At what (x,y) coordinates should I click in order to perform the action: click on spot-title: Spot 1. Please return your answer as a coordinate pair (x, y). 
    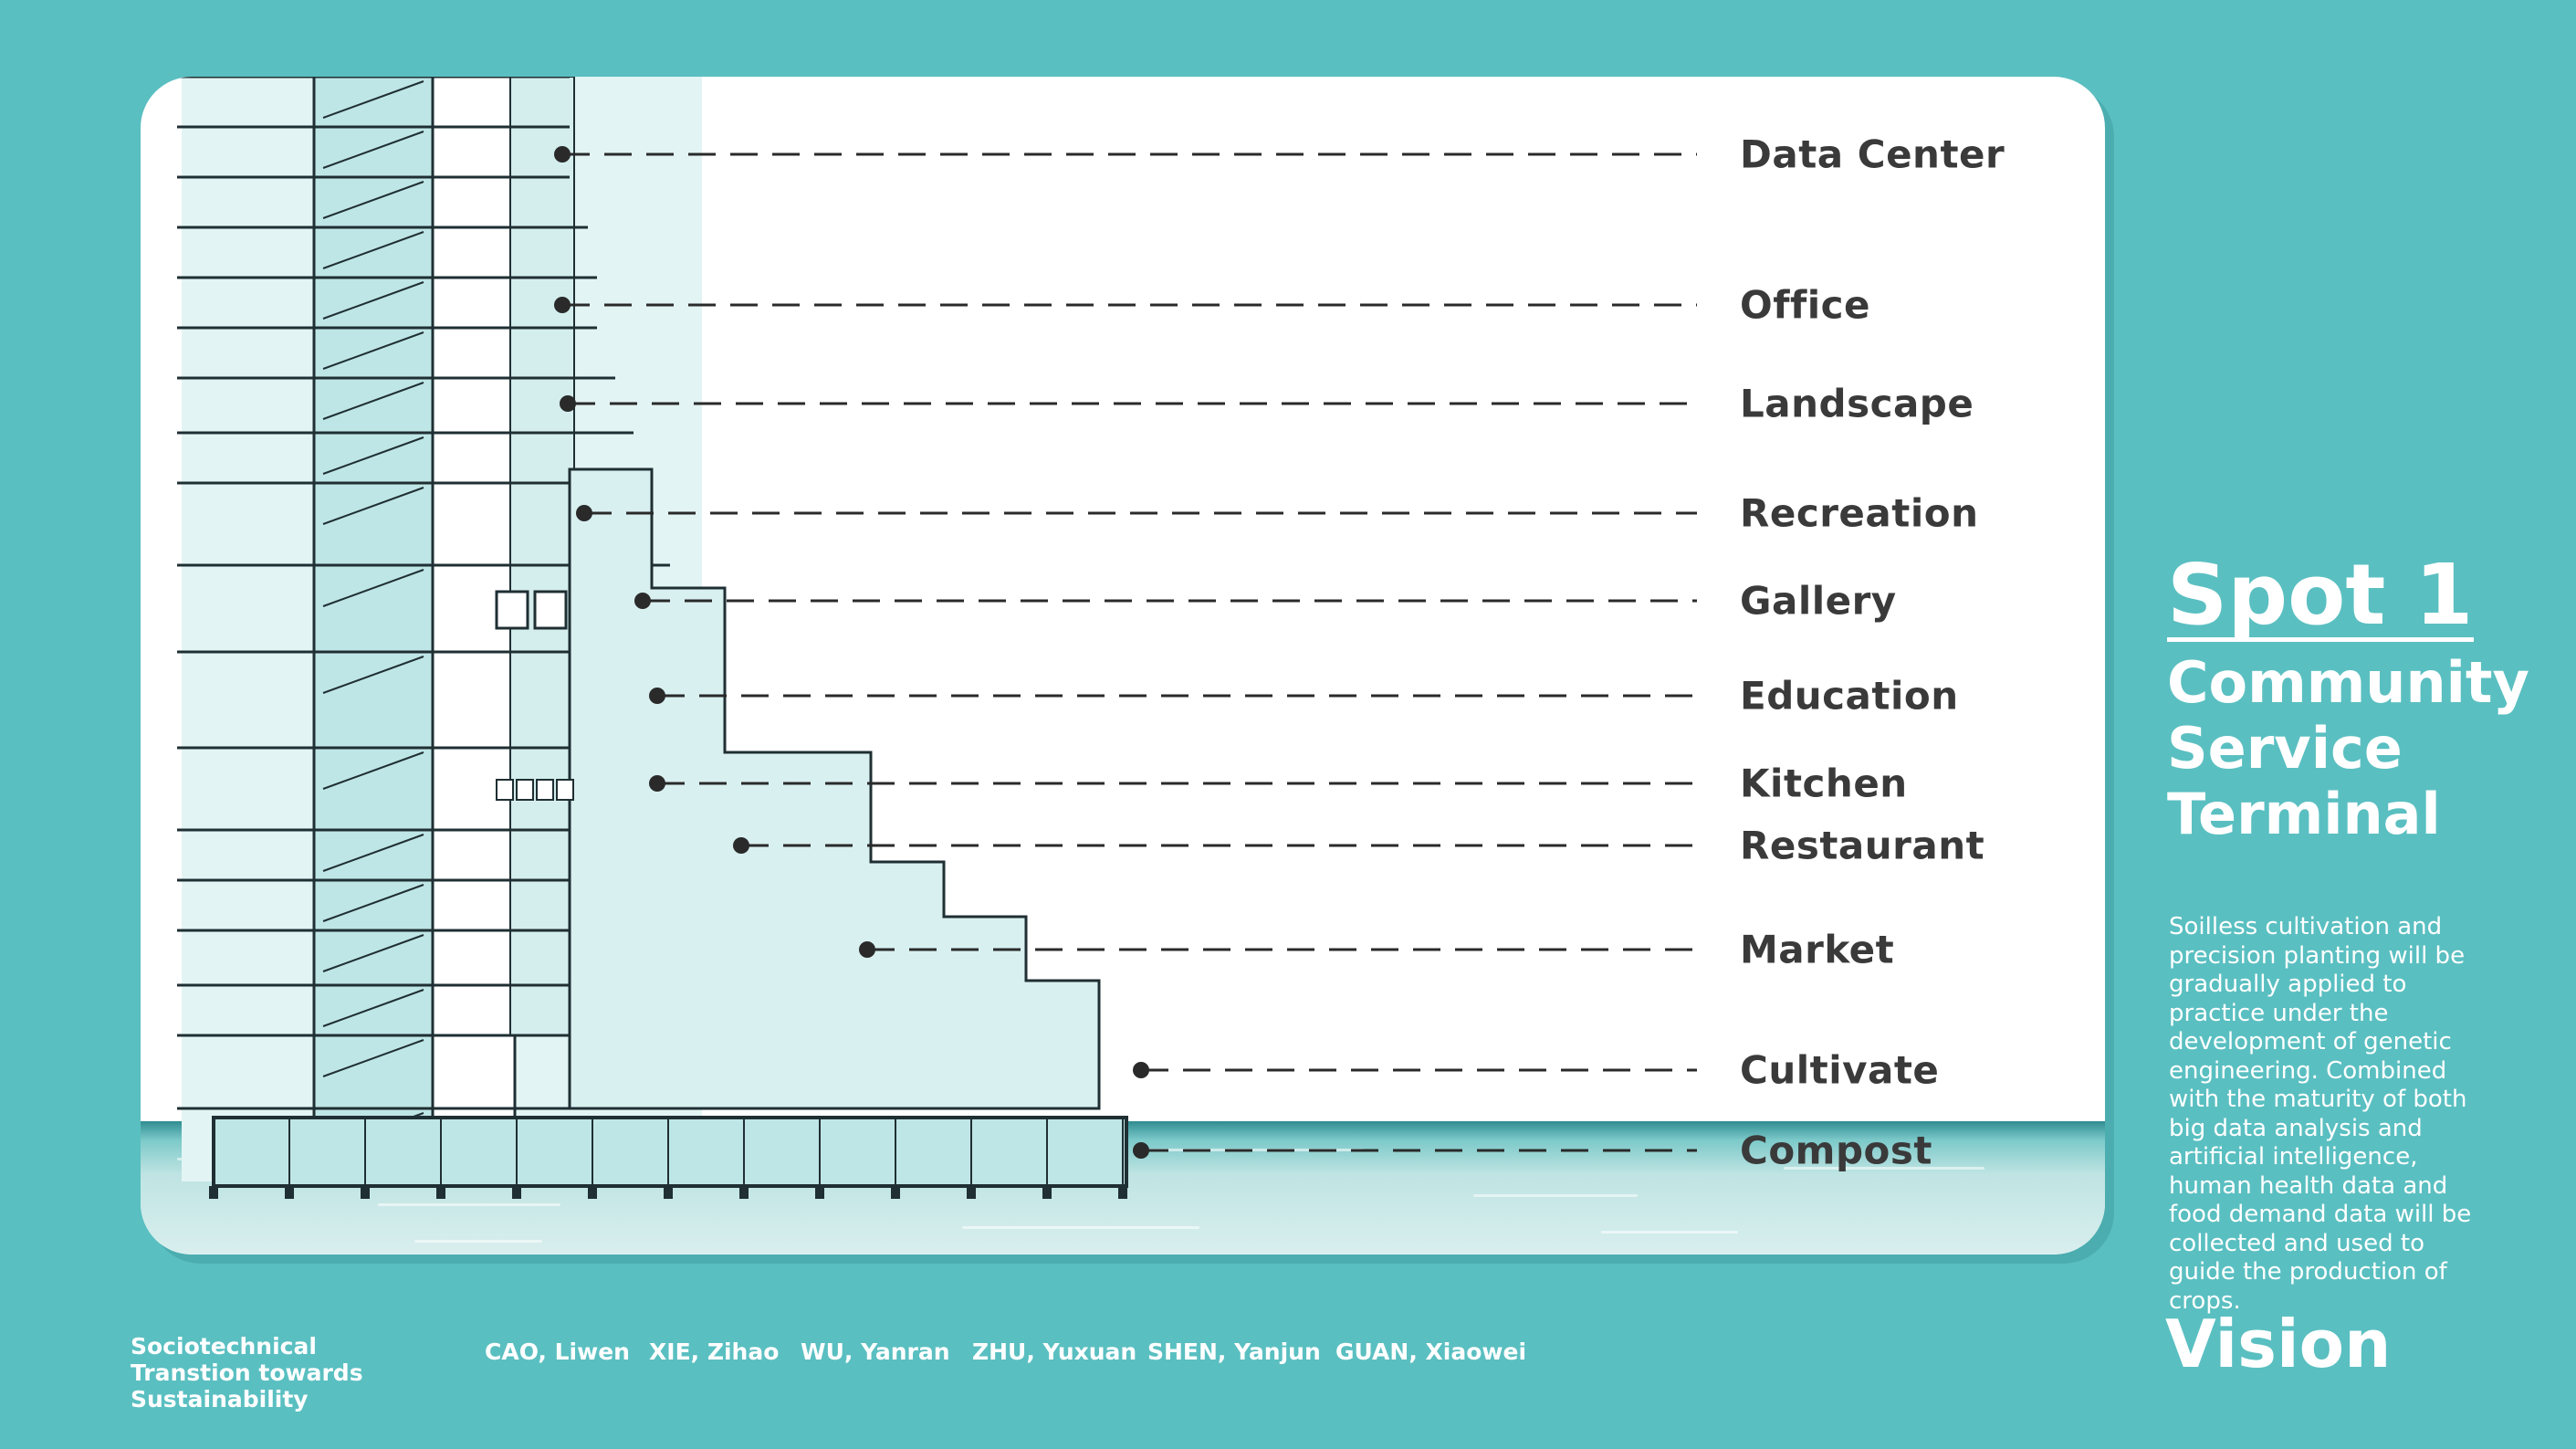
    Looking at the image, I should click on (2320, 595).